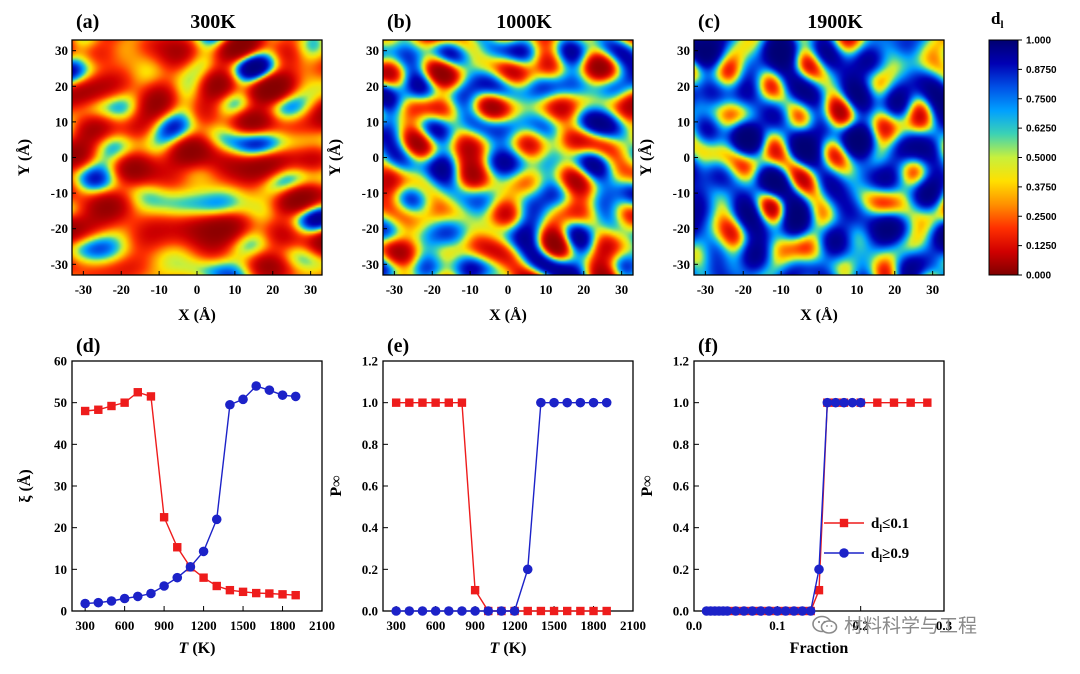 The height and width of the screenshot is (674, 1080). Describe the element at coordinates (1038, 276) in the screenshot. I see `colorbar-tick-label: 0.000` at that location.